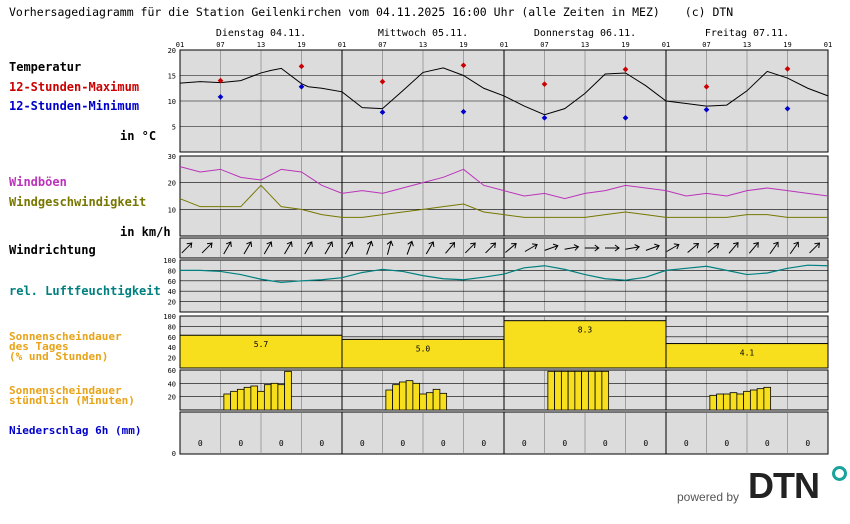 The width and height of the screenshot is (850, 524). I want to click on humidity-line, so click(504, 273).